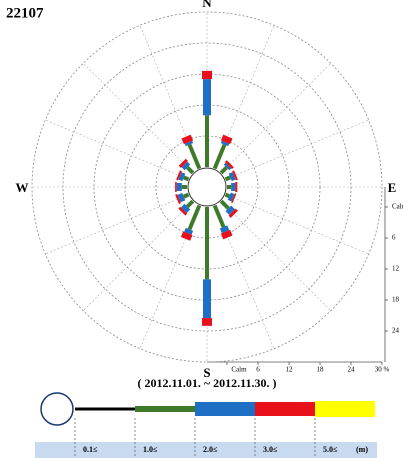  Describe the element at coordinates (150, 449) in the screenshot. I see `legend-label: 1.0≤` at that location.